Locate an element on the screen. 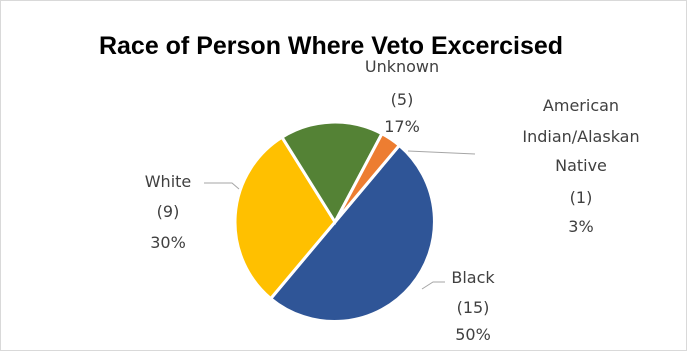 Image resolution: width=687 pixels, height=351 pixels. data-label-unknown-name: Unknown is located at coordinates (402, 66).